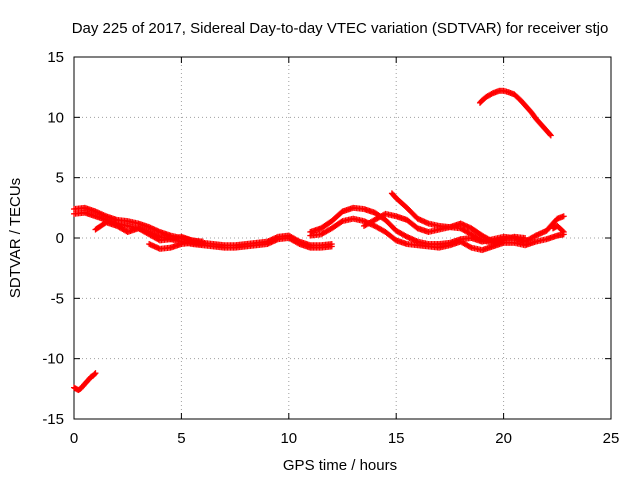 This screenshot has height=480, width=640. What do you see at coordinates (288, 438) in the screenshot?
I see `x-tick-label: 10` at bounding box center [288, 438].